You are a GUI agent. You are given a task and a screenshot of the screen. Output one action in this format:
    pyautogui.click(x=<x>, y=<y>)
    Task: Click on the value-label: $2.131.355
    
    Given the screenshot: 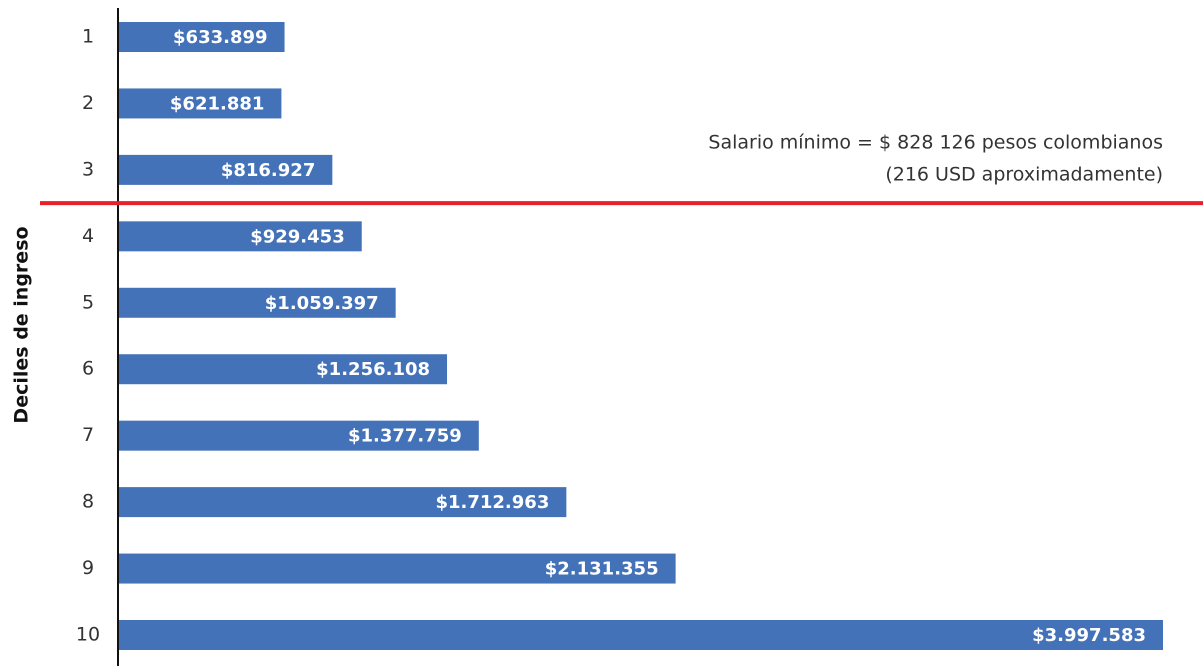 What is the action you would take?
    pyautogui.click(x=602, y=569)
    